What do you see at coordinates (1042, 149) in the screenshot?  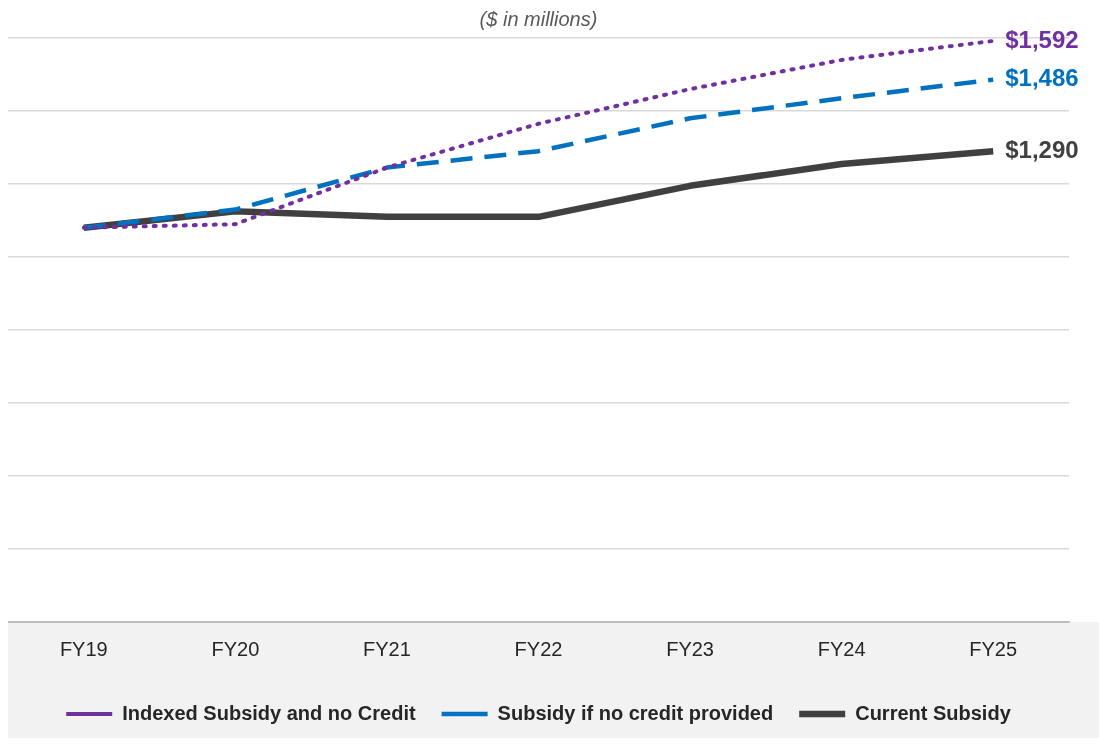 I see `data-label: $1,290` at bounding box center [1042, 149].